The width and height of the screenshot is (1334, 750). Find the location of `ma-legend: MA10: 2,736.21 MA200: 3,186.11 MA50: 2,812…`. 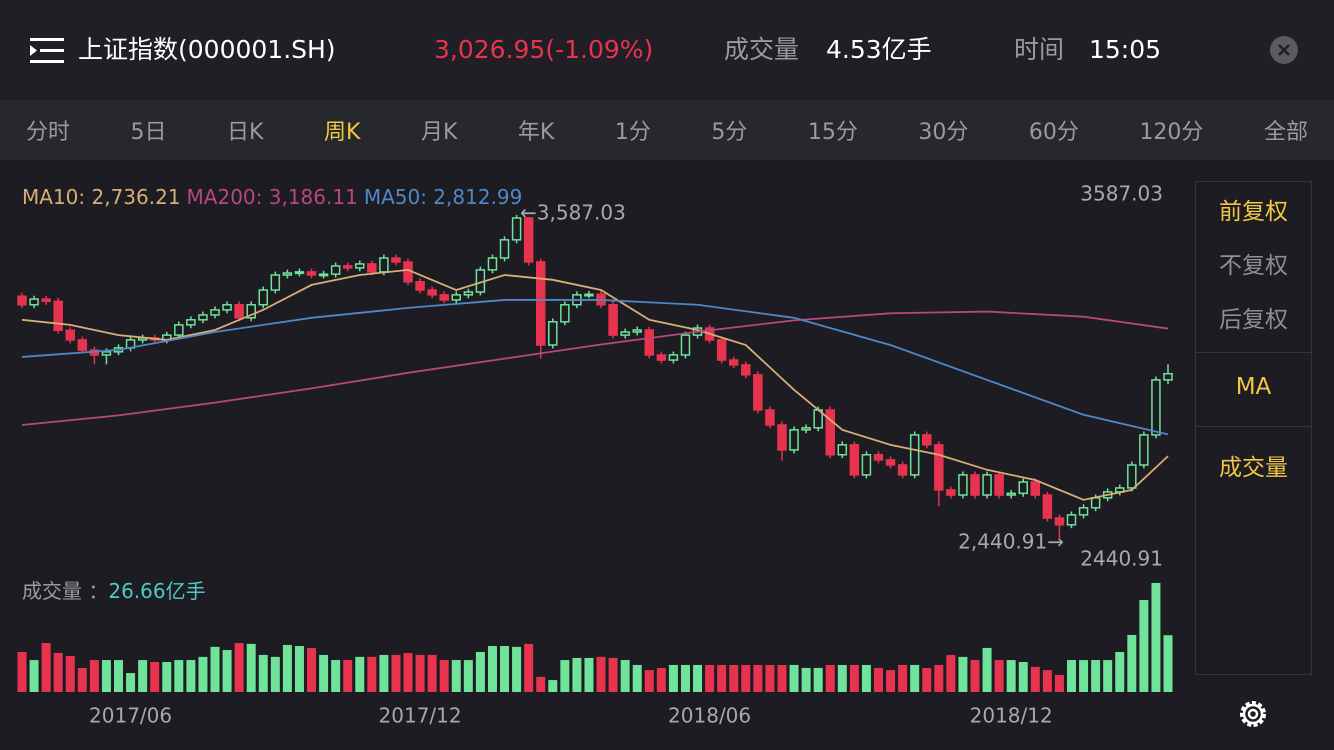

ma-legend: MA10: 2,736.21 MA200: 3,186.11 MA50: 2,812… is located at coordinates (272, 197).